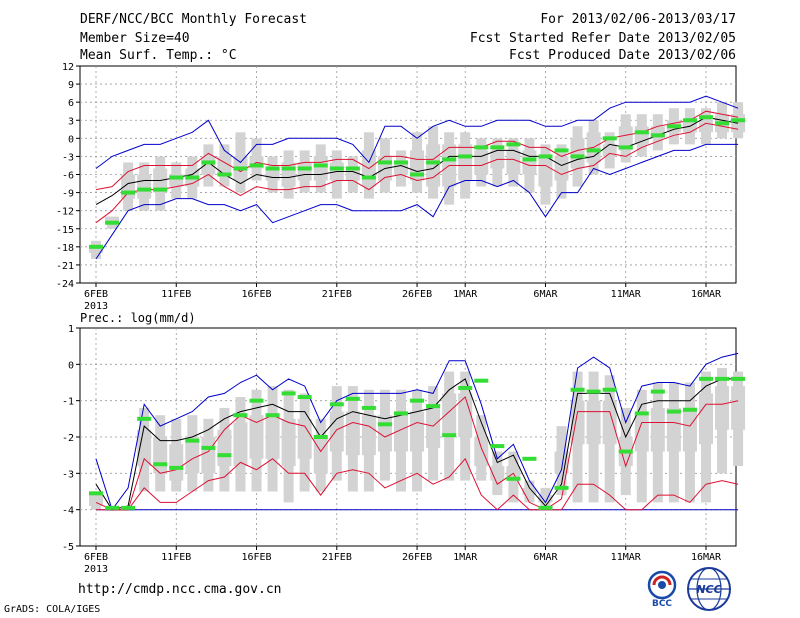  What do you see at coordinates (180, 589) in the screenshot?
I see `footer-url: http://cmdp.ncc.cma.gov.cn` at bounding box center [180, 589].